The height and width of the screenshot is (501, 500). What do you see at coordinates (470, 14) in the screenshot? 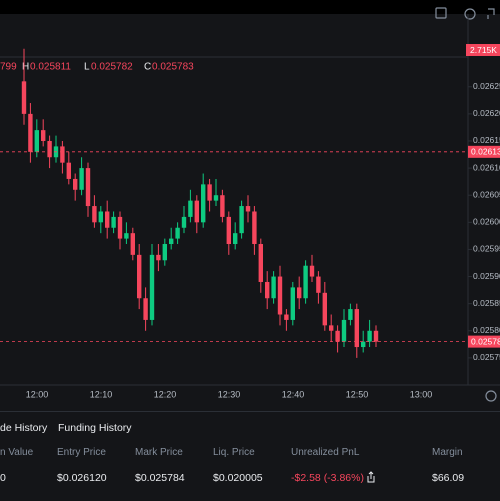
I see `camera-icon` at bounding box center [470, 14].